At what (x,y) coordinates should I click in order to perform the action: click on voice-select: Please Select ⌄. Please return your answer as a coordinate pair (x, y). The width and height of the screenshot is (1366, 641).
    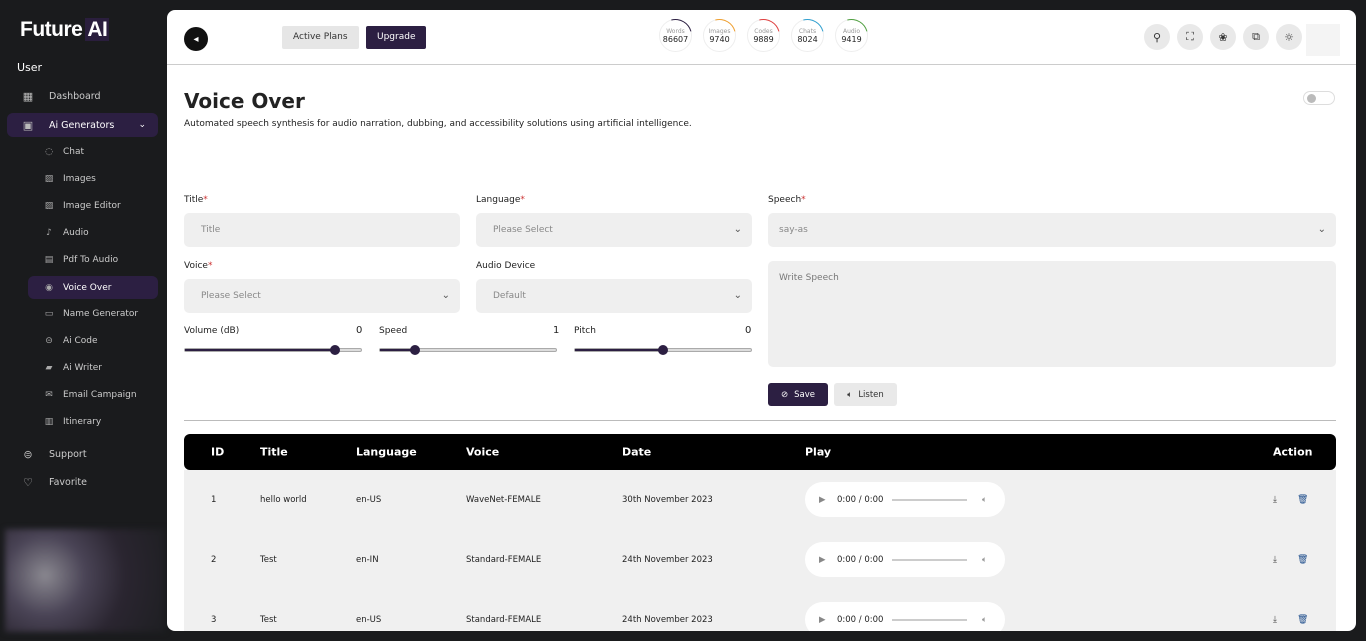
    Looking at the image, I should click on (322, 296).